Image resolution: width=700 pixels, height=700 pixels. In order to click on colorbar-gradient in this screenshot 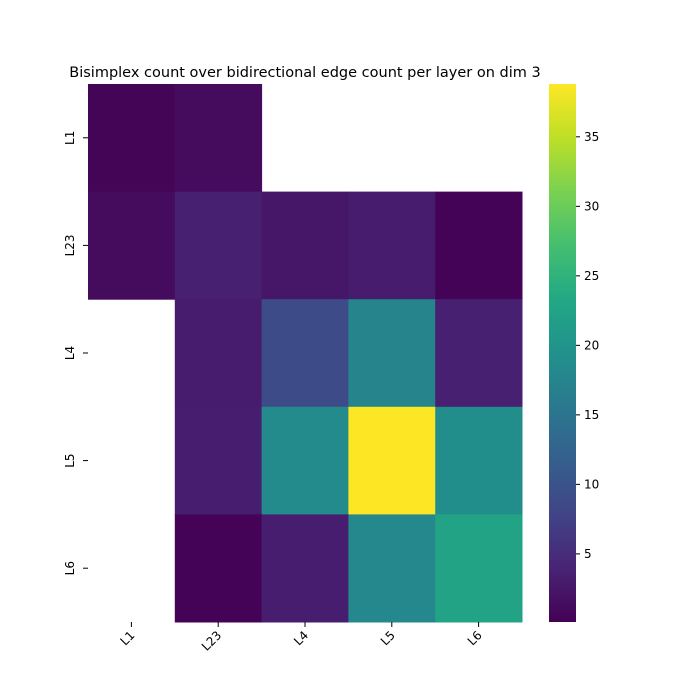, I will do `click(562, 353)`.